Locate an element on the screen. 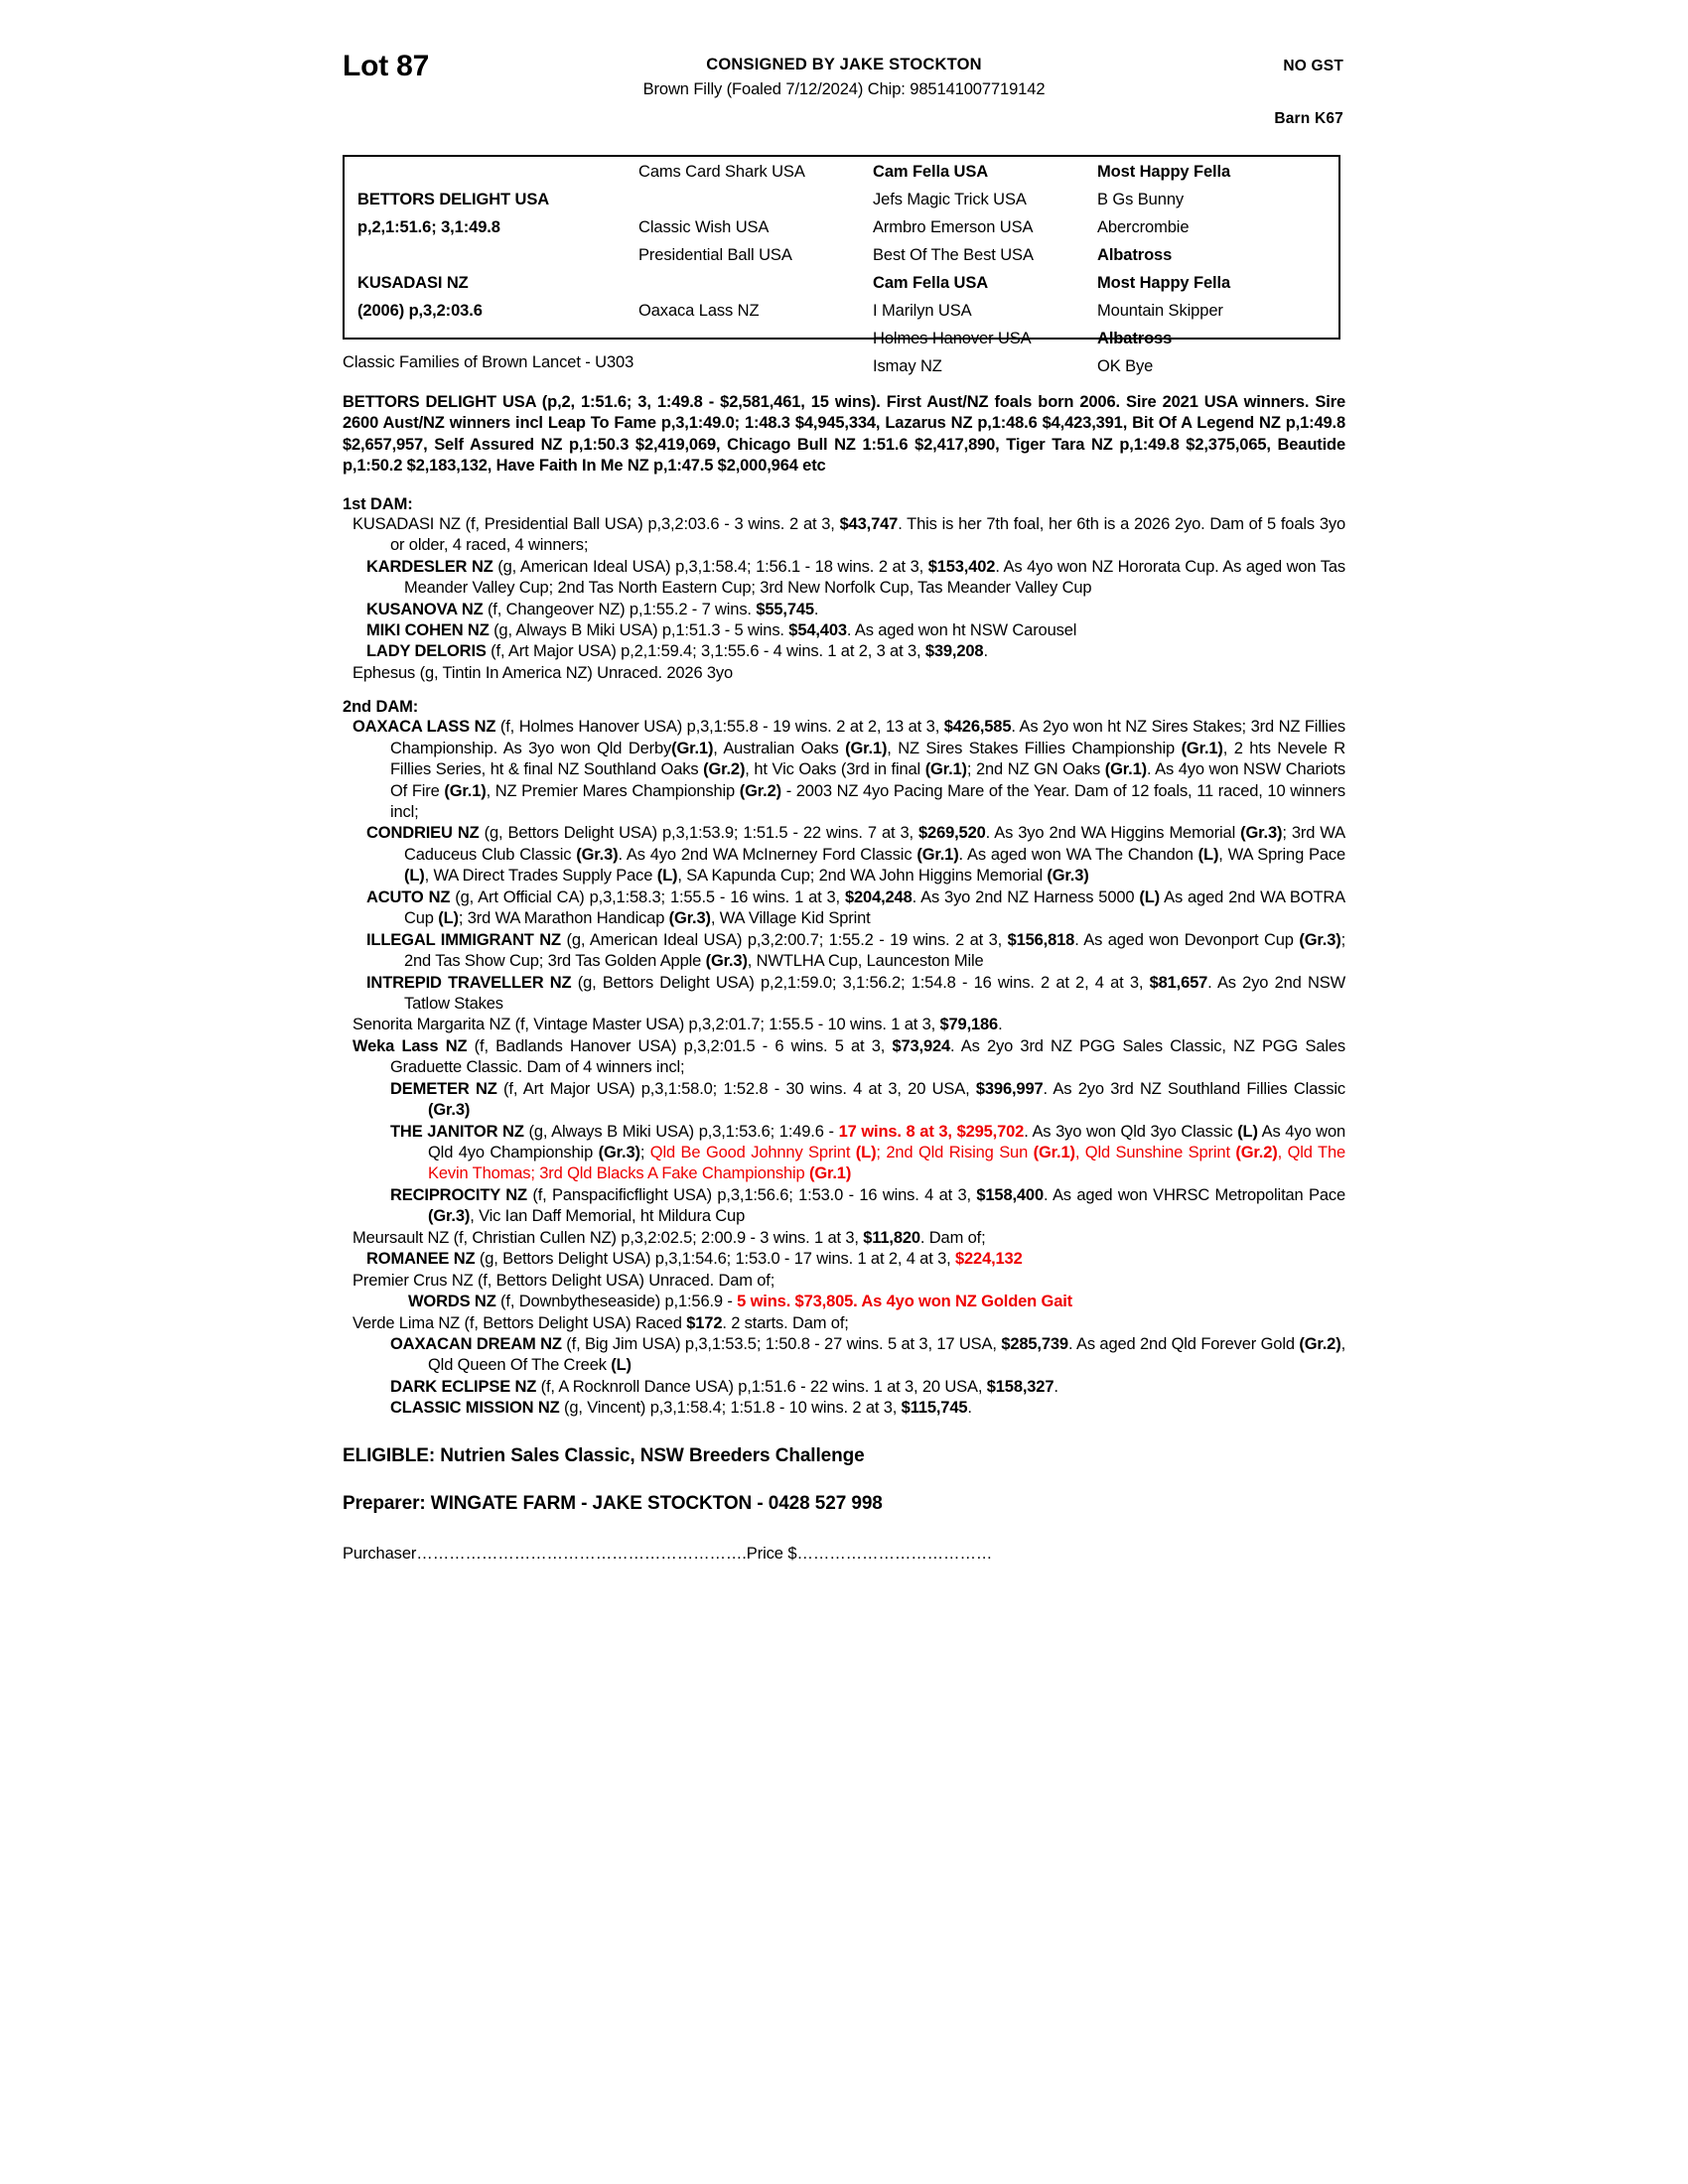 This screenshot has width=1688, height=2184. classic-family-line: Classic Families of Brown Lancet - U303 is located at coordinates (488, 362).